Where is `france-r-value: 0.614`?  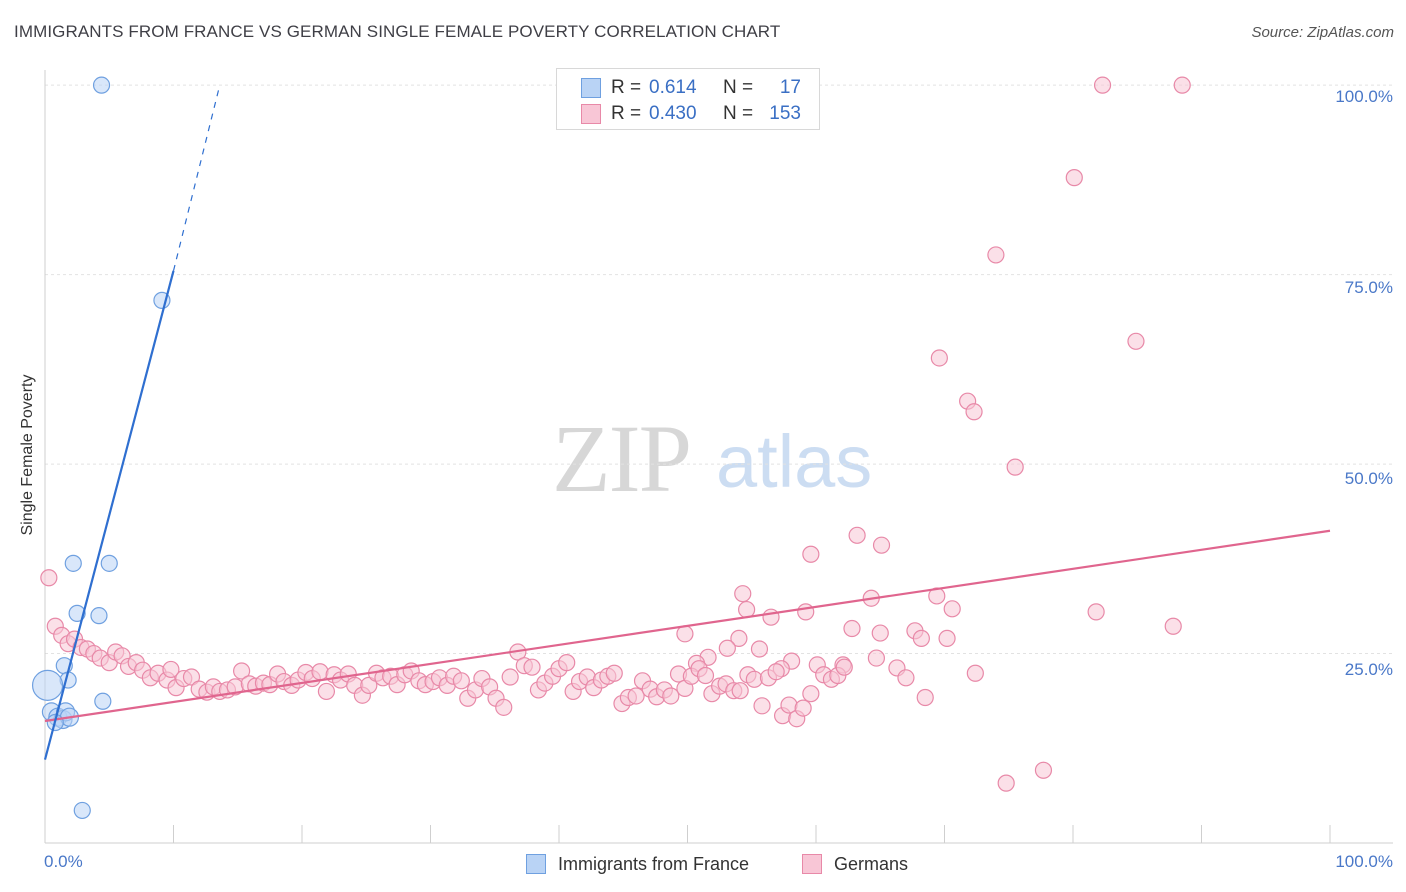
france-r-value: 0.614 is located at coordinates (673, 87).